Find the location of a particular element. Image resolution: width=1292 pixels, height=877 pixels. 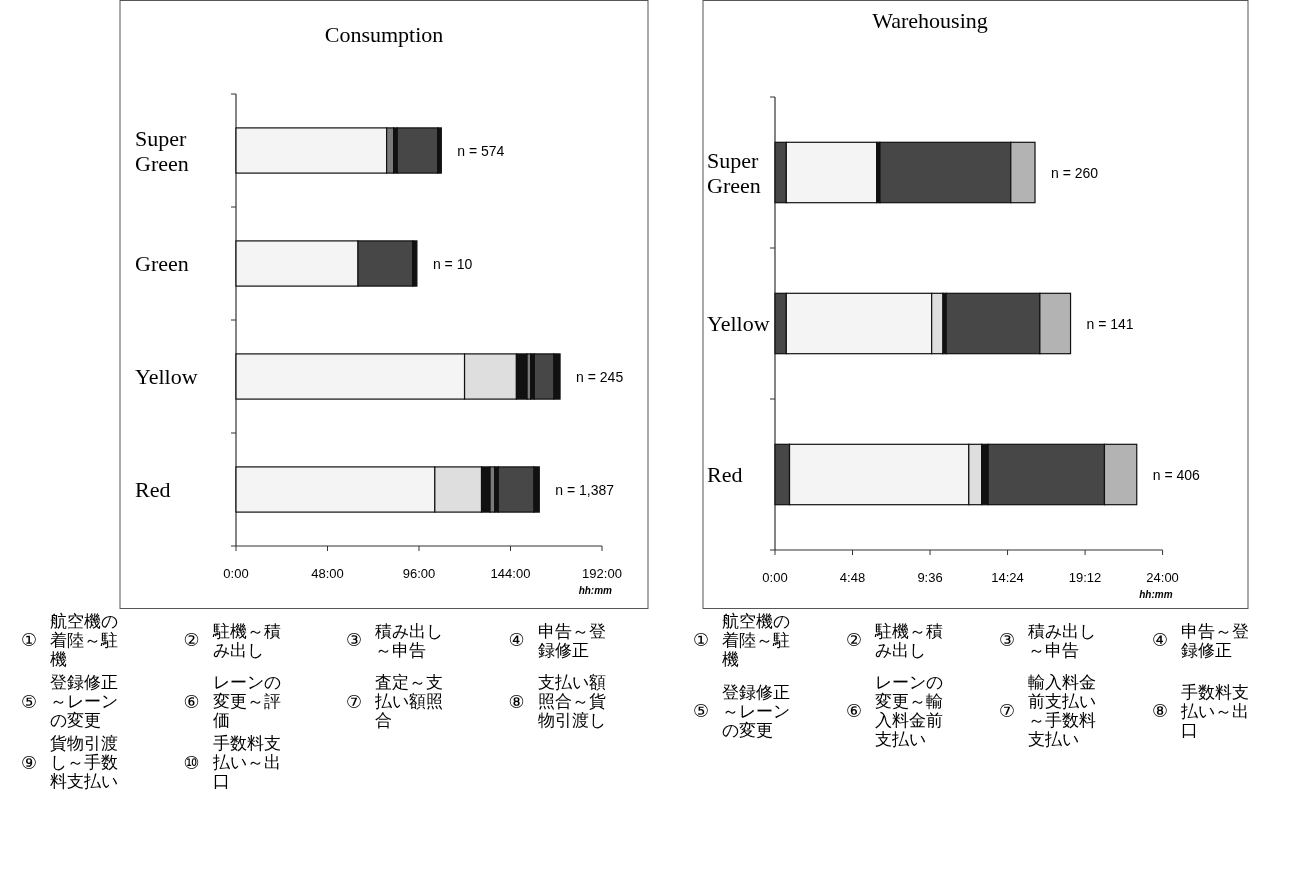

y-tick-label: Green is located at coordinates (162, 263).